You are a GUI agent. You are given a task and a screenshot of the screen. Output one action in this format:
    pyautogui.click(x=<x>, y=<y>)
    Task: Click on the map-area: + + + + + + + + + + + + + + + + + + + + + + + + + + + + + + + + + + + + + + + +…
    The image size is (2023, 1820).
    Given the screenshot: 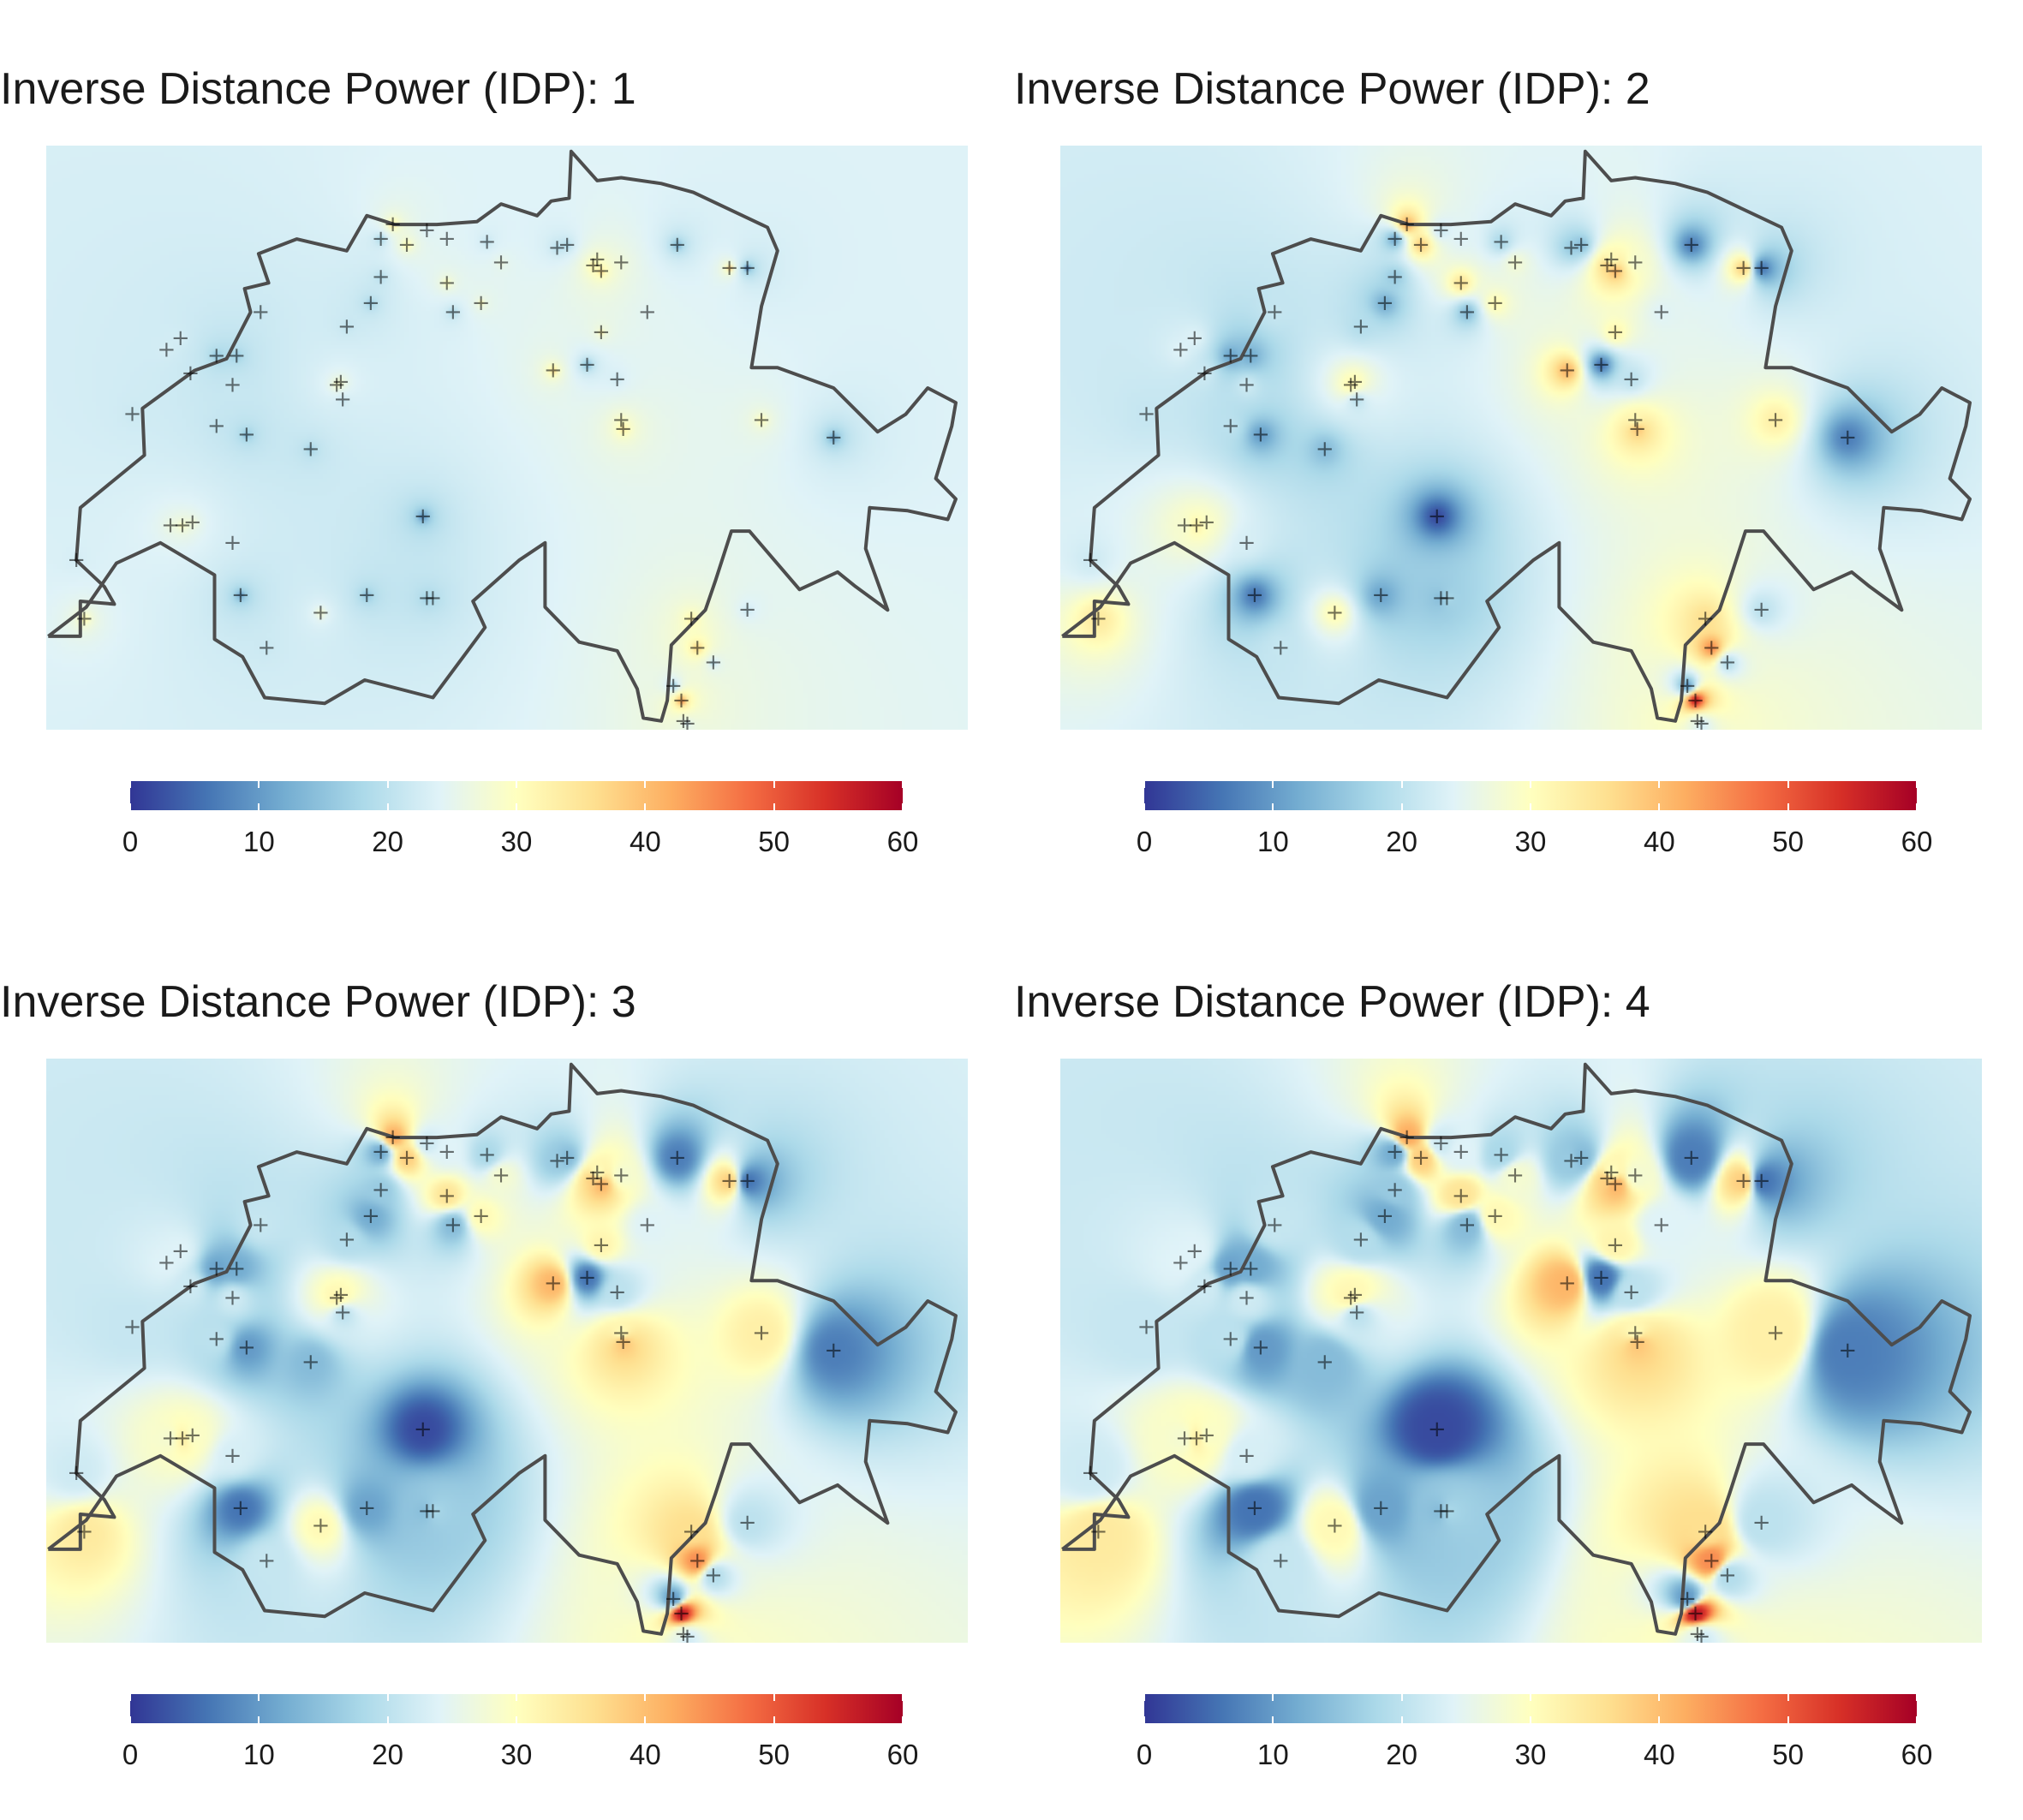 What is the action you would take?
    pyautogui.click(x=1521, y=438)
    